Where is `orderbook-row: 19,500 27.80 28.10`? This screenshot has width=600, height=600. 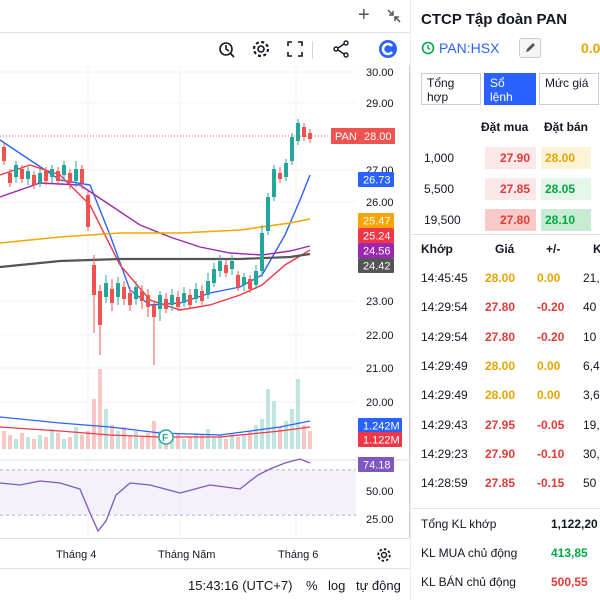
orderbook-row: 19,500 27.80 28.10 is located at coordinates (505, 220).